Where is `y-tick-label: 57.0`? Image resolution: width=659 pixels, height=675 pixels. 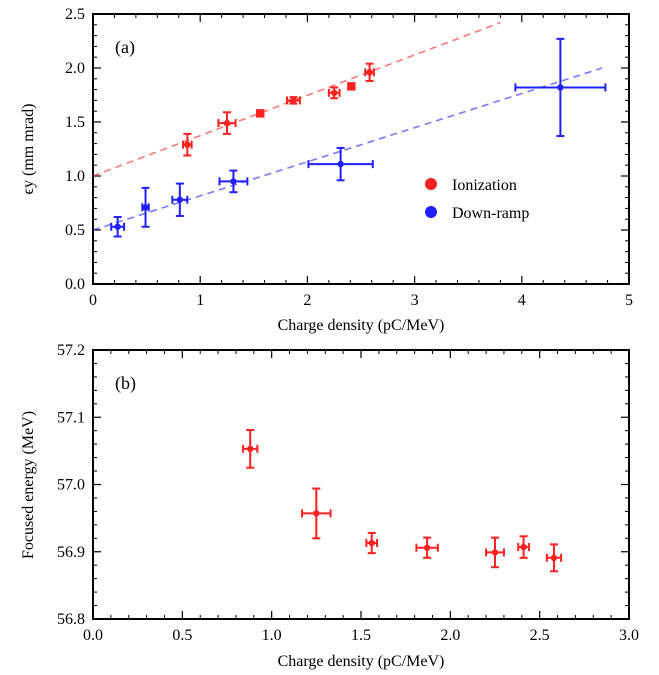 y-tick-label: 57.0 is located at coordinates (71, 485).